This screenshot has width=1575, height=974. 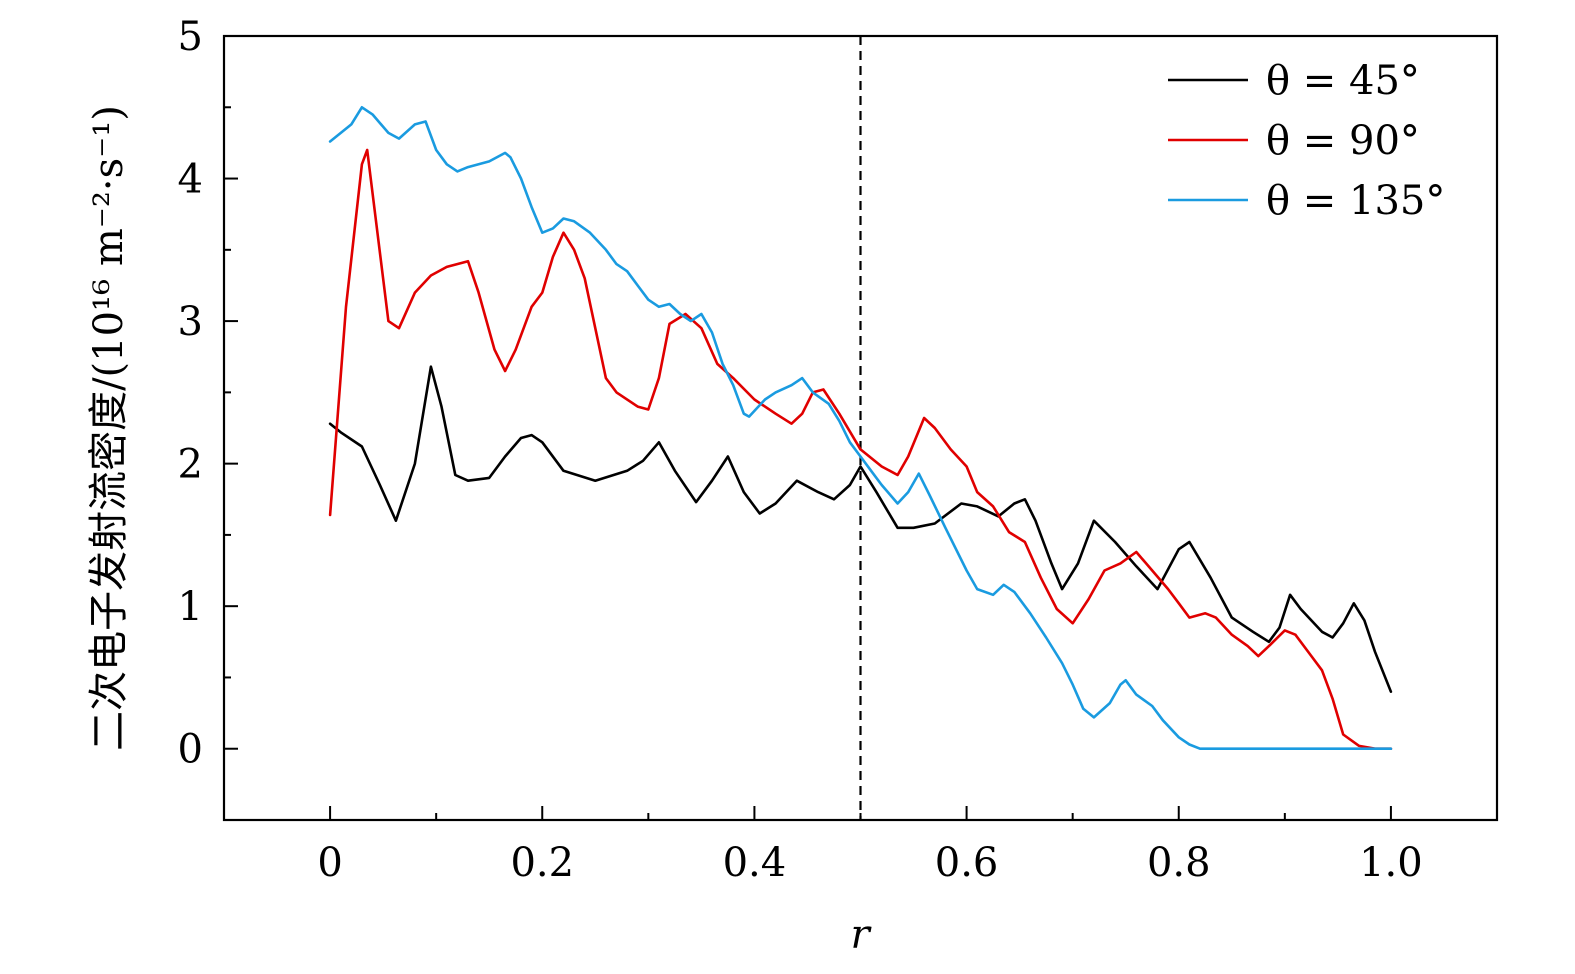 What do you see at coordinates (190, 465) in the screenshot?
I see `y-tick-label: 2` at bounding box center [190, 465].